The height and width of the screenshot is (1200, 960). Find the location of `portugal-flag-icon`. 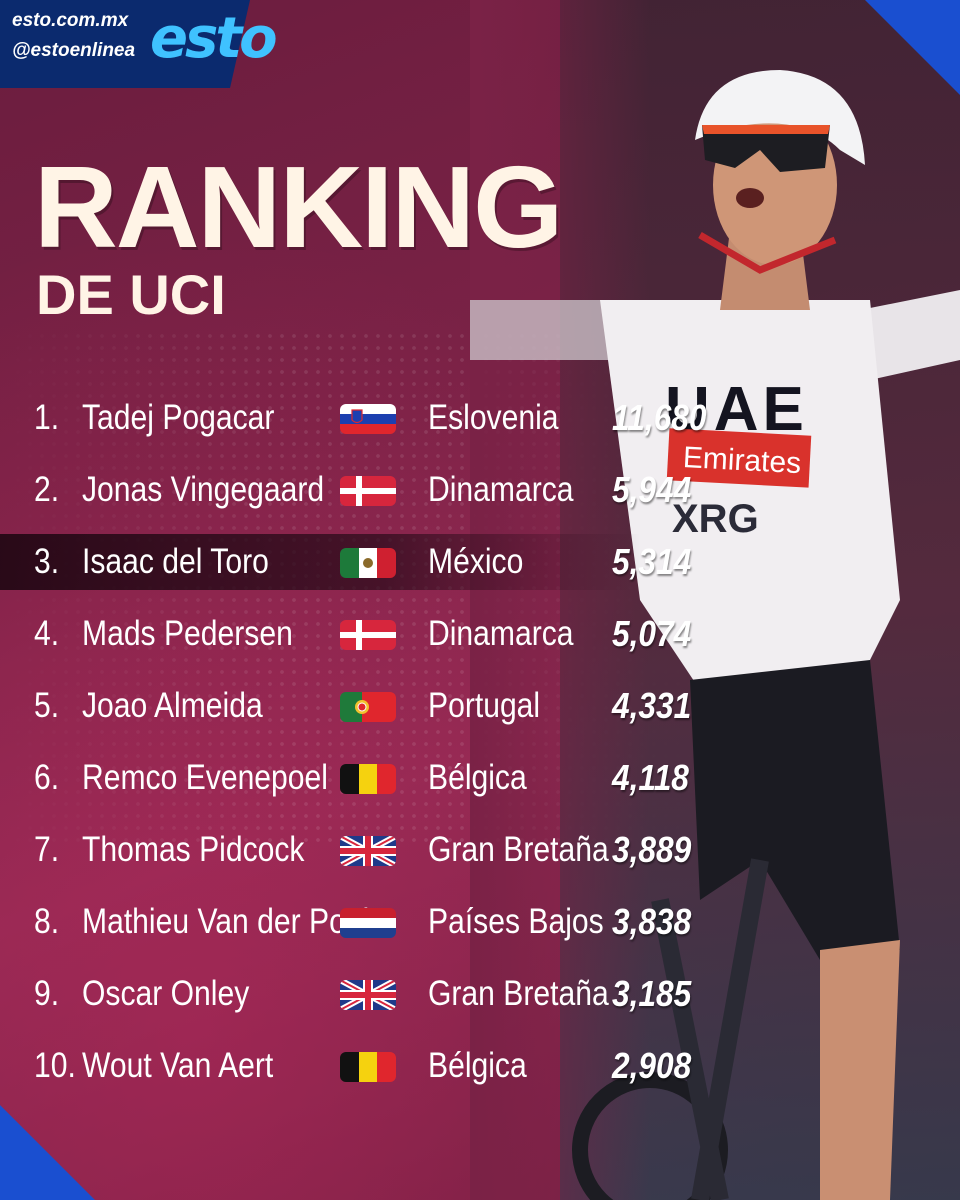

portugal-flag-icon is located at coordinates (368, 707).